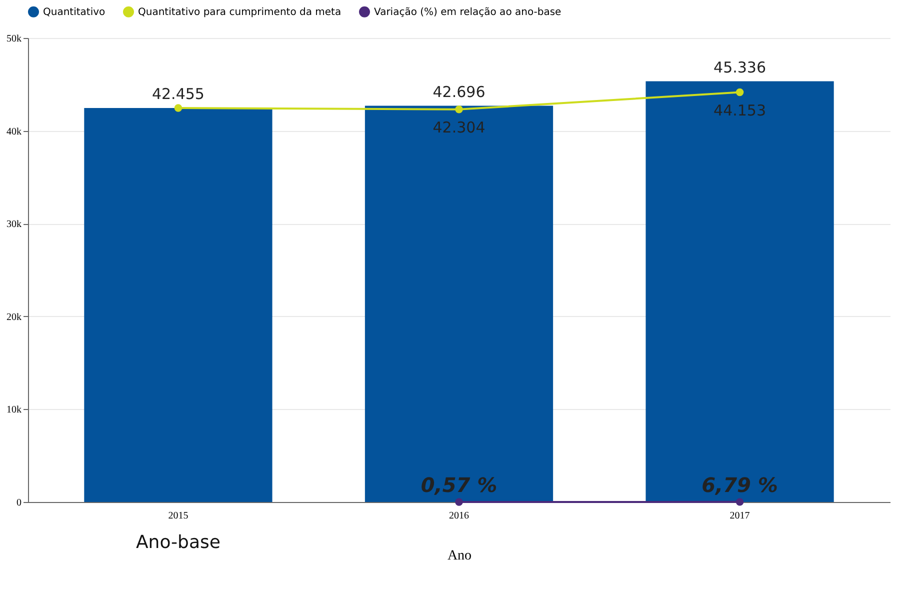  I want to click on data-label: 0,57 %, so click(459, 484).